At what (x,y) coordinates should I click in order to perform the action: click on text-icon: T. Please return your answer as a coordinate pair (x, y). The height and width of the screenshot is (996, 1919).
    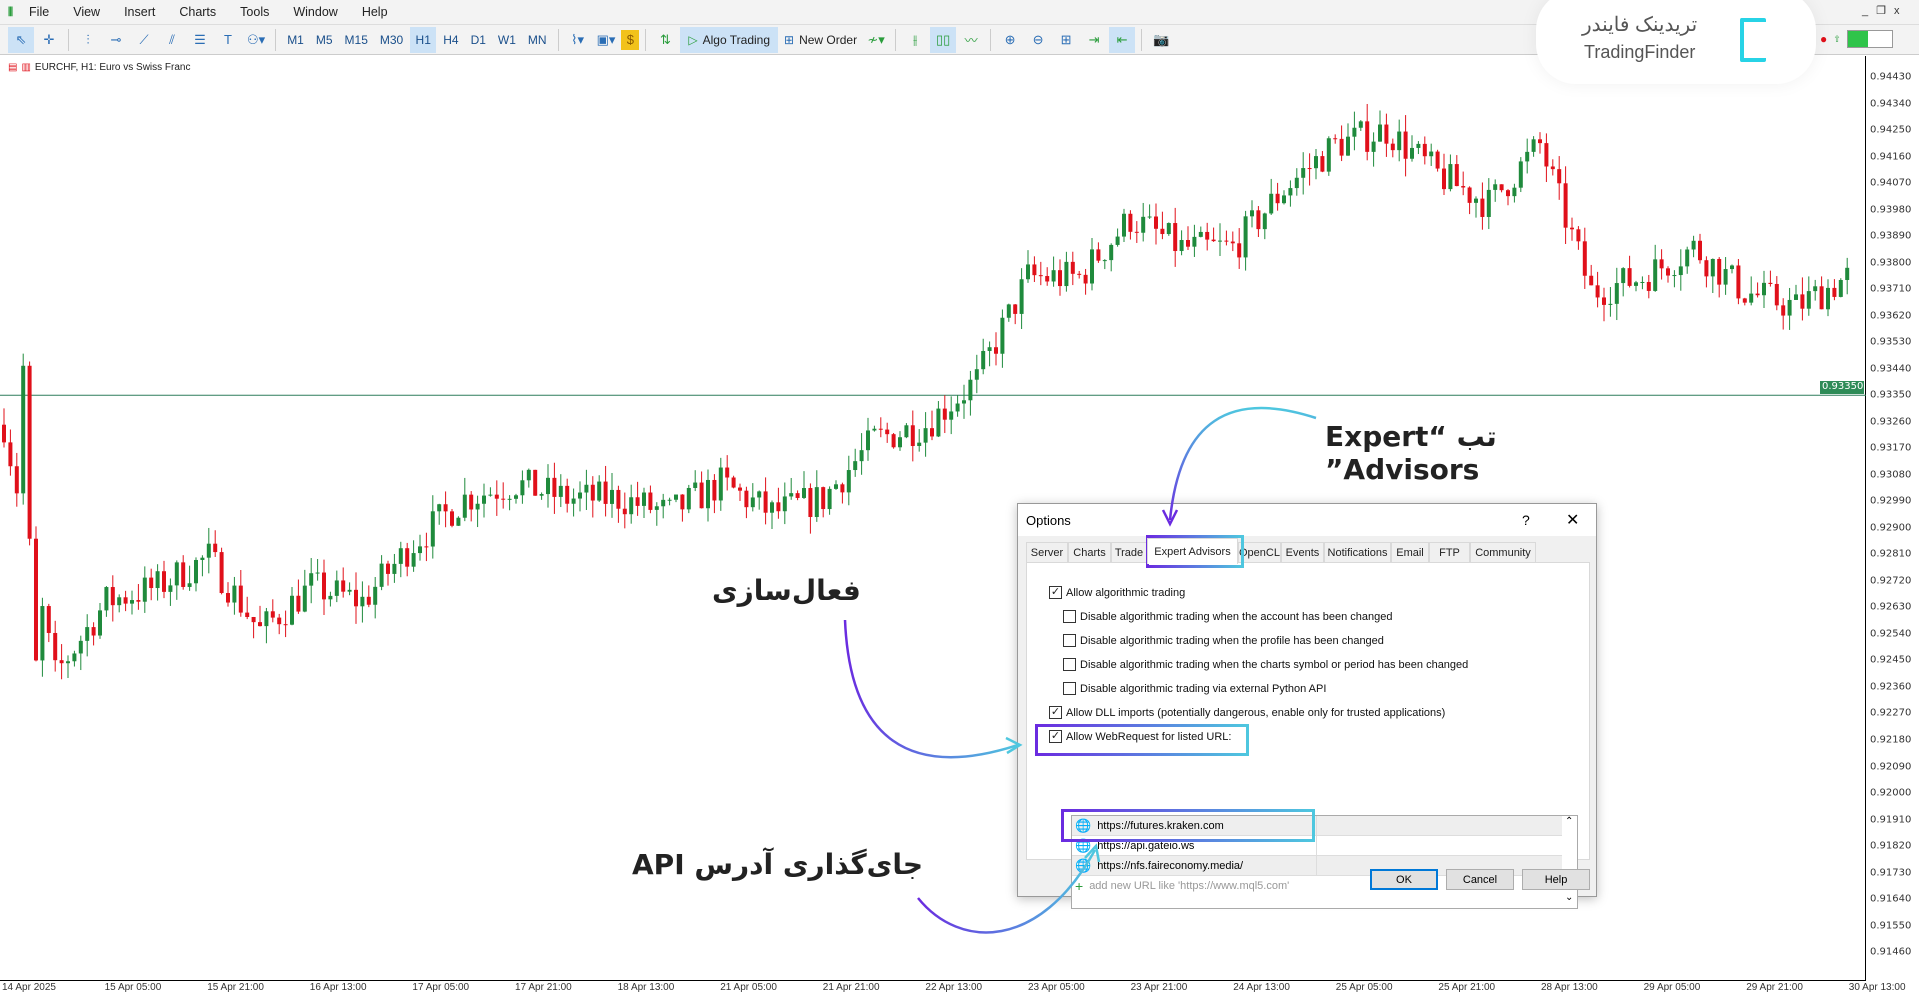
    Looking at the image, I should click on (228, 39).